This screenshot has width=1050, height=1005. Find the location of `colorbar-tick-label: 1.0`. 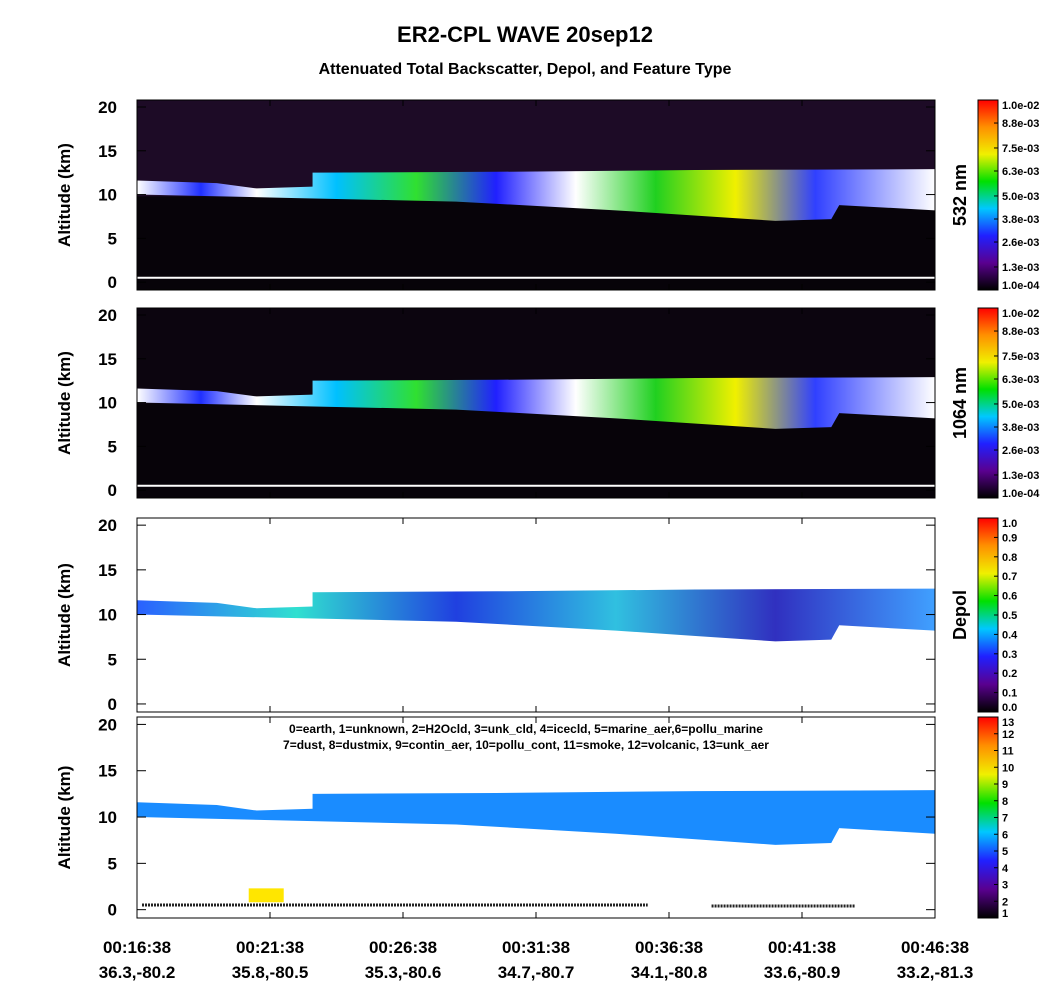

colorbar-tick-label: 1.0 is located at coordinates (1009, 524).